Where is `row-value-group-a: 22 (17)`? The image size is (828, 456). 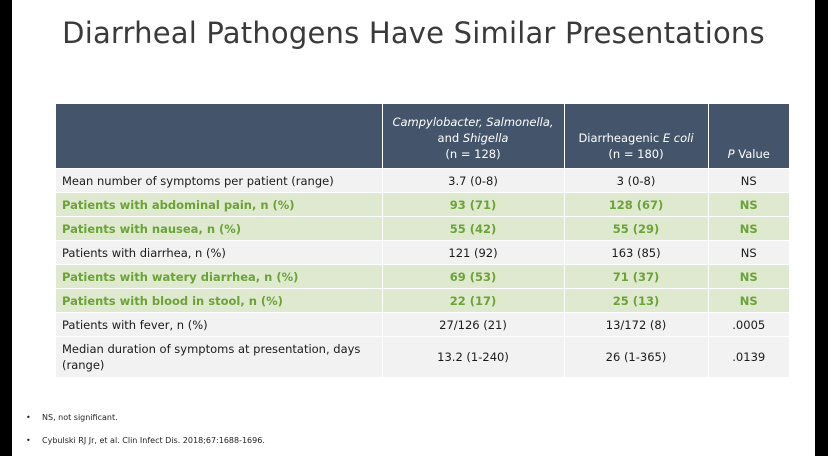 row-value-group-a: 22 (17) is located at coordinates (472, 300).